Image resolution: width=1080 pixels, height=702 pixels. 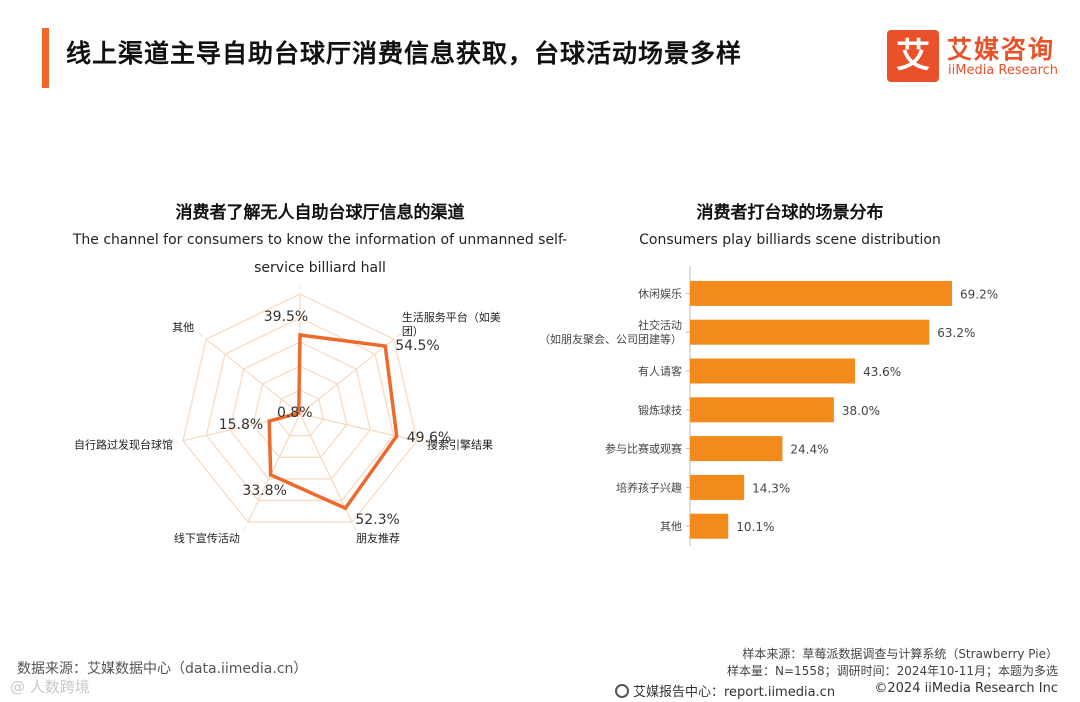 What do you see at coordinates (1003, 70) in the screenshot?
I see `logo-name-en: iiMedia Research` at bounding box center [1003, 70].